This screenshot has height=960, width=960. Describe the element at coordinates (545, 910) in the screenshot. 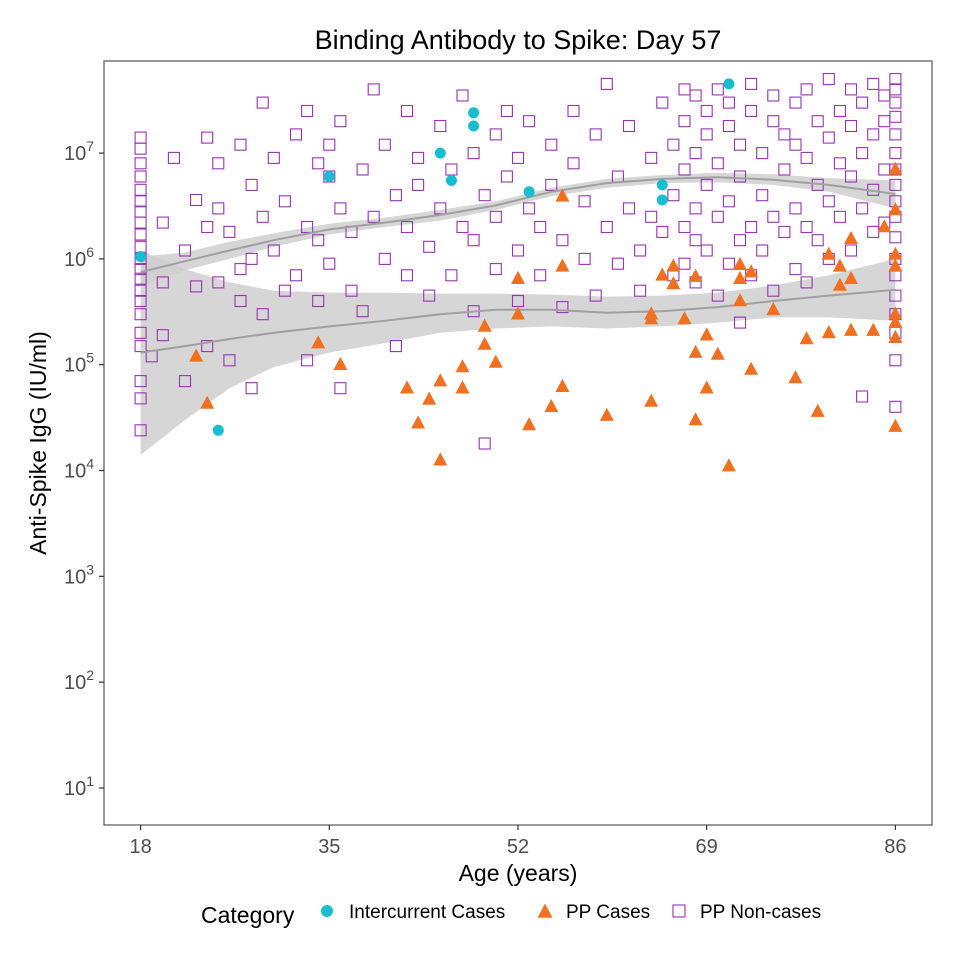

I see `legend-key-pp-cases` at that location.